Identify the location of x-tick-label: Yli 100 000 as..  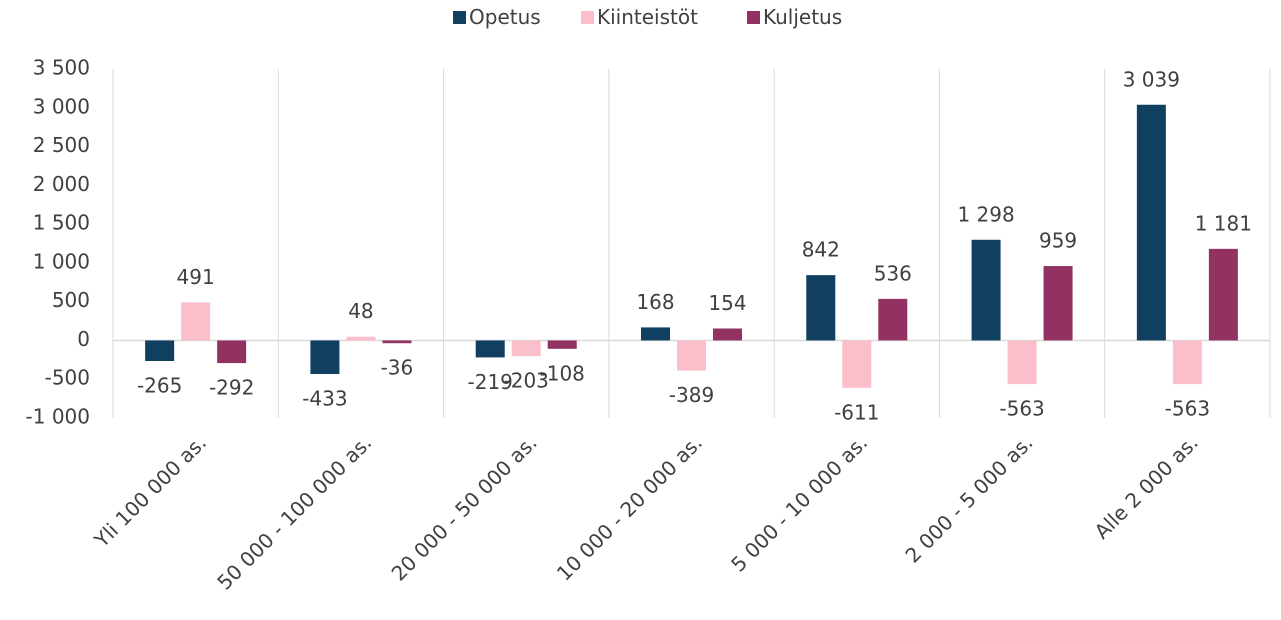
(150, 491).